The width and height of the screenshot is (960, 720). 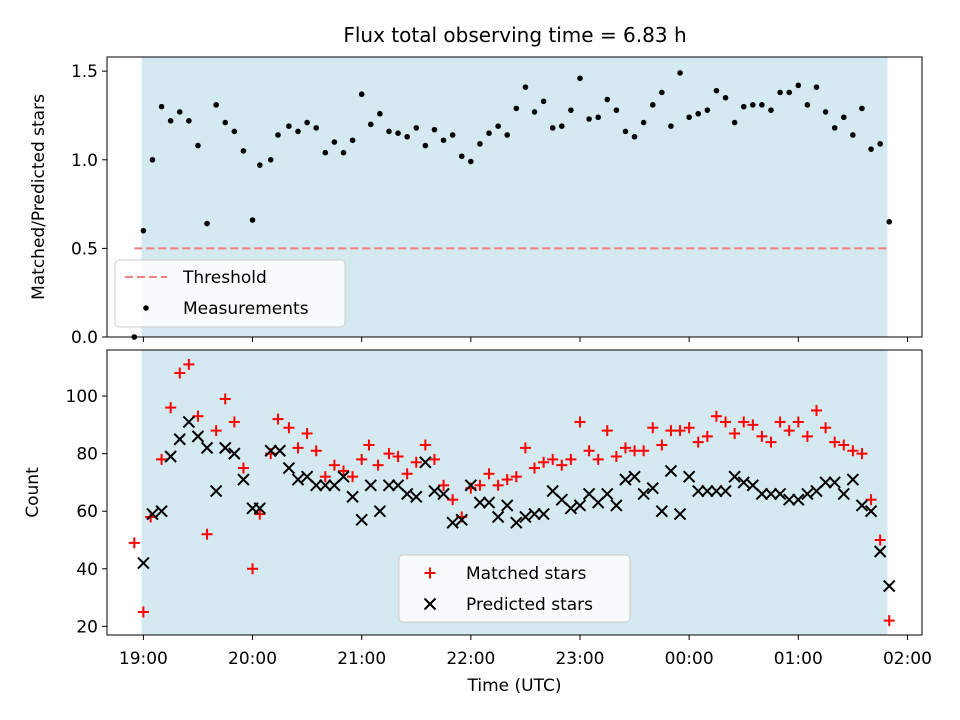 What do you see at coordinates (526, 574) in the screenshot?
I see `legend-matched-label: Matched stars` at bounding box center [526, 574].